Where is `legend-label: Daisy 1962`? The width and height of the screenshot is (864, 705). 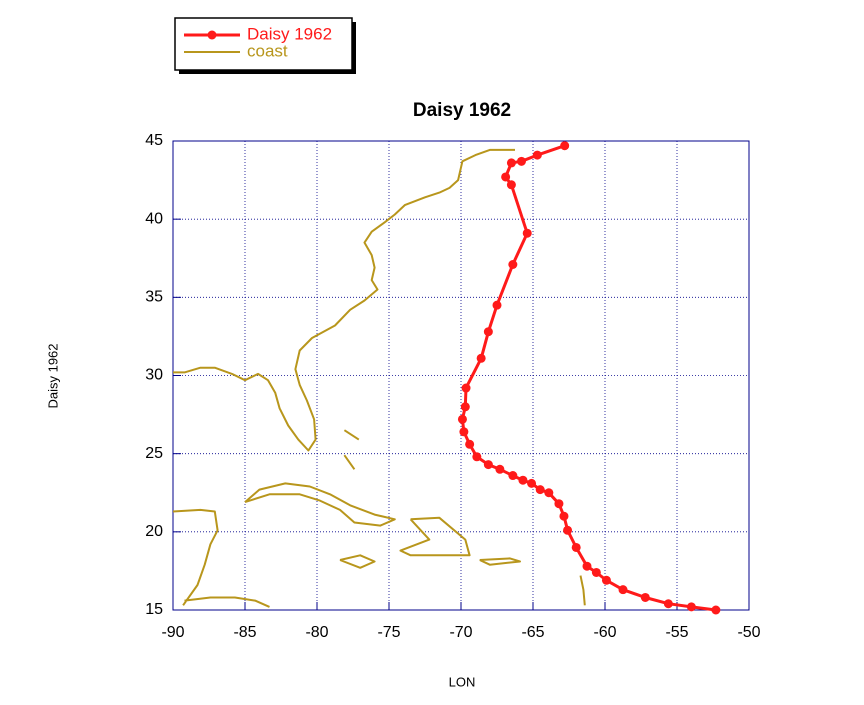
legend-label: Daisy 1962 is located at coordinates (289, 33).